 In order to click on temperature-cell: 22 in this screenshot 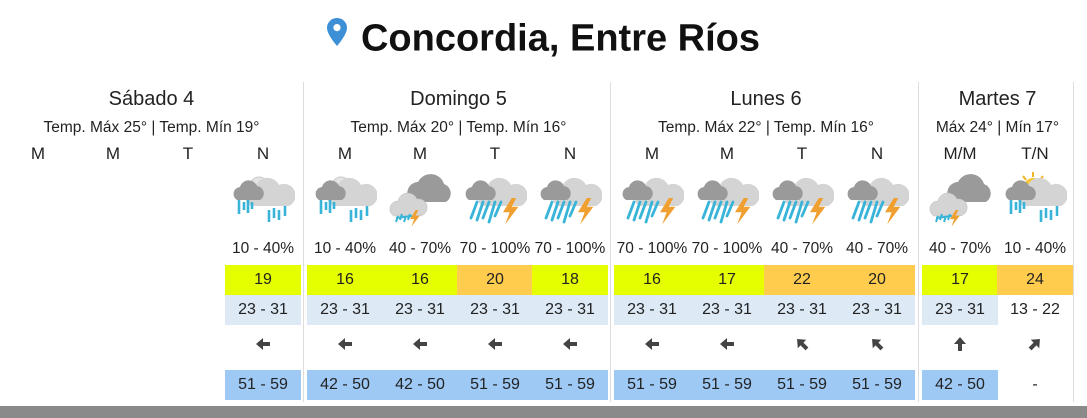, I will do `click(802, 280)`.